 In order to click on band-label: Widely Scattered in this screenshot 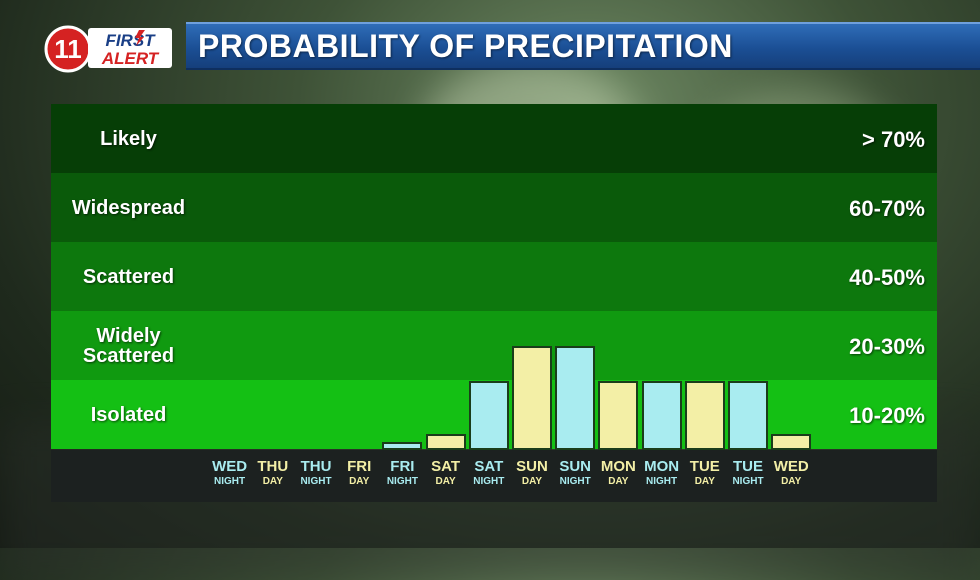, I will do `click(128, 345)`.